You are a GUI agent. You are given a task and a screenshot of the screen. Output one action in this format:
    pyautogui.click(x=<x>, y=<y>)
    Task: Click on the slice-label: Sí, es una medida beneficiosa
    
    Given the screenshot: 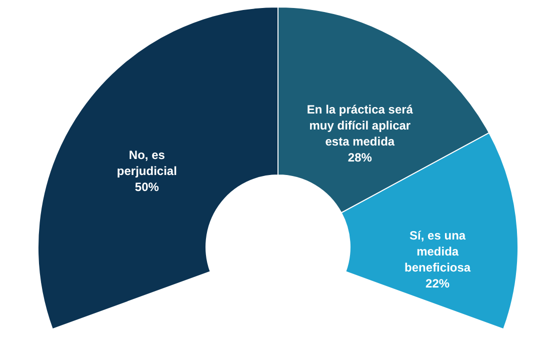 What is the action you would take?
    pyautogui.click(x=437, y=251)
    